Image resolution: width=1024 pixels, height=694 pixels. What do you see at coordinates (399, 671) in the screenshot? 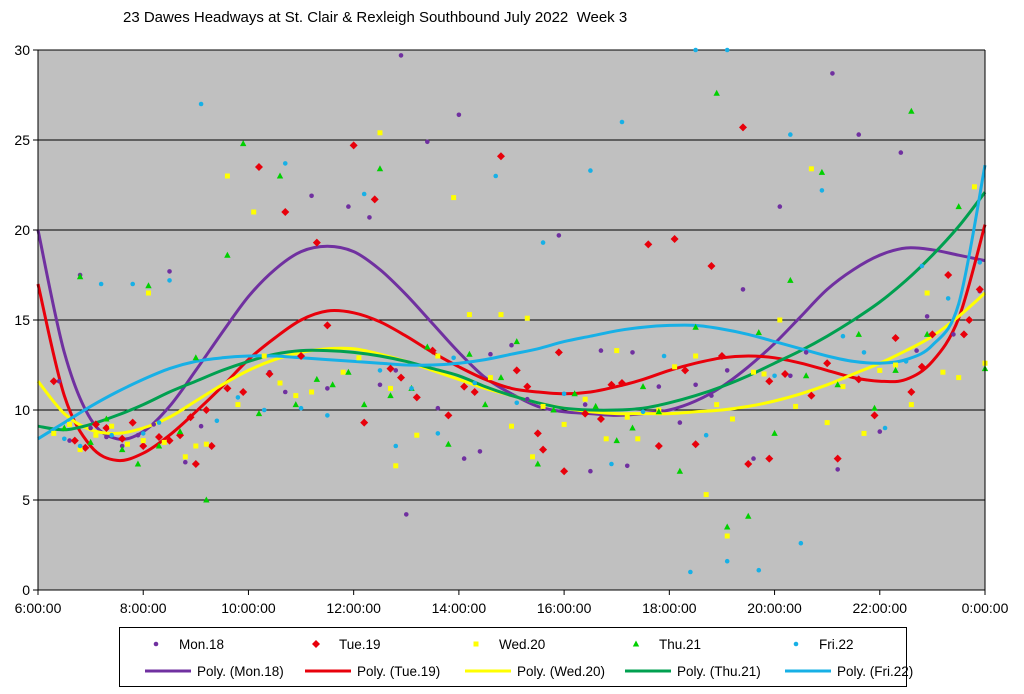
I see `legend-label: Poly. (Tue.19)` at bounding box center [399, 671].